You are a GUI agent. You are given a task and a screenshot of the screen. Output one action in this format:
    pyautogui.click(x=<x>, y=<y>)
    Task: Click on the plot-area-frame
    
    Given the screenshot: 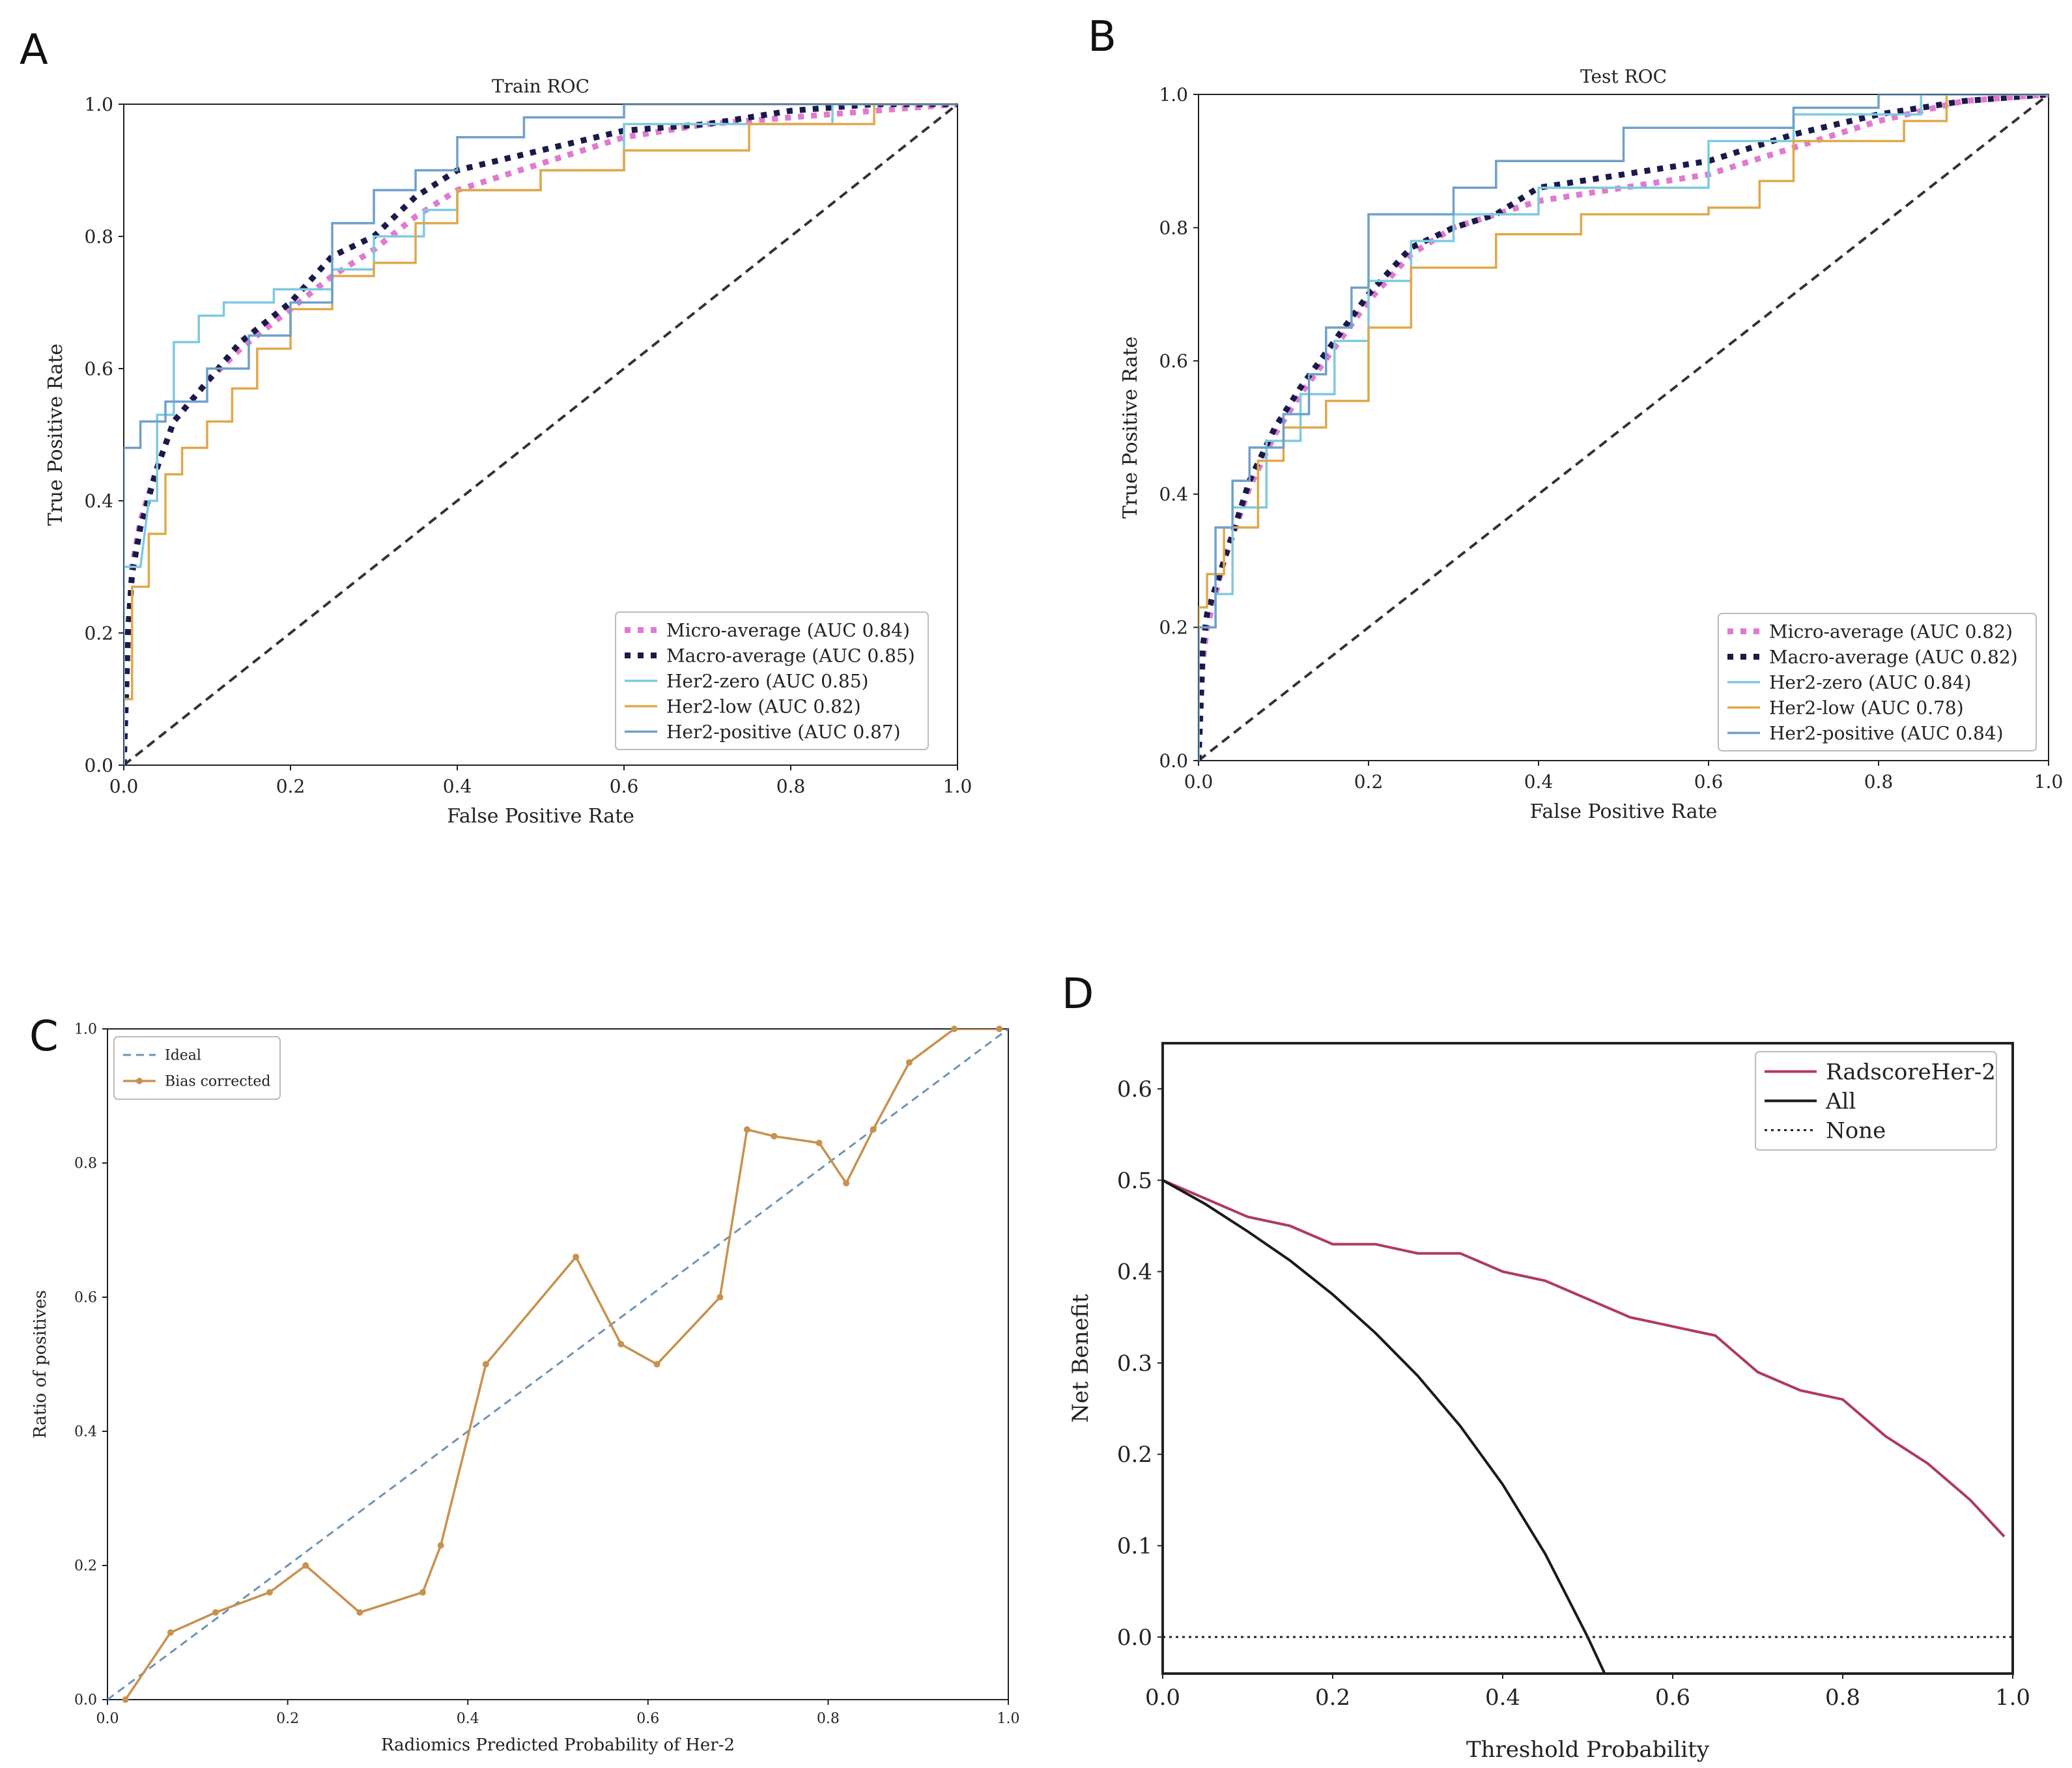 What is the action you would take?
    pyautogui.click(x=1587, y=1358)
    